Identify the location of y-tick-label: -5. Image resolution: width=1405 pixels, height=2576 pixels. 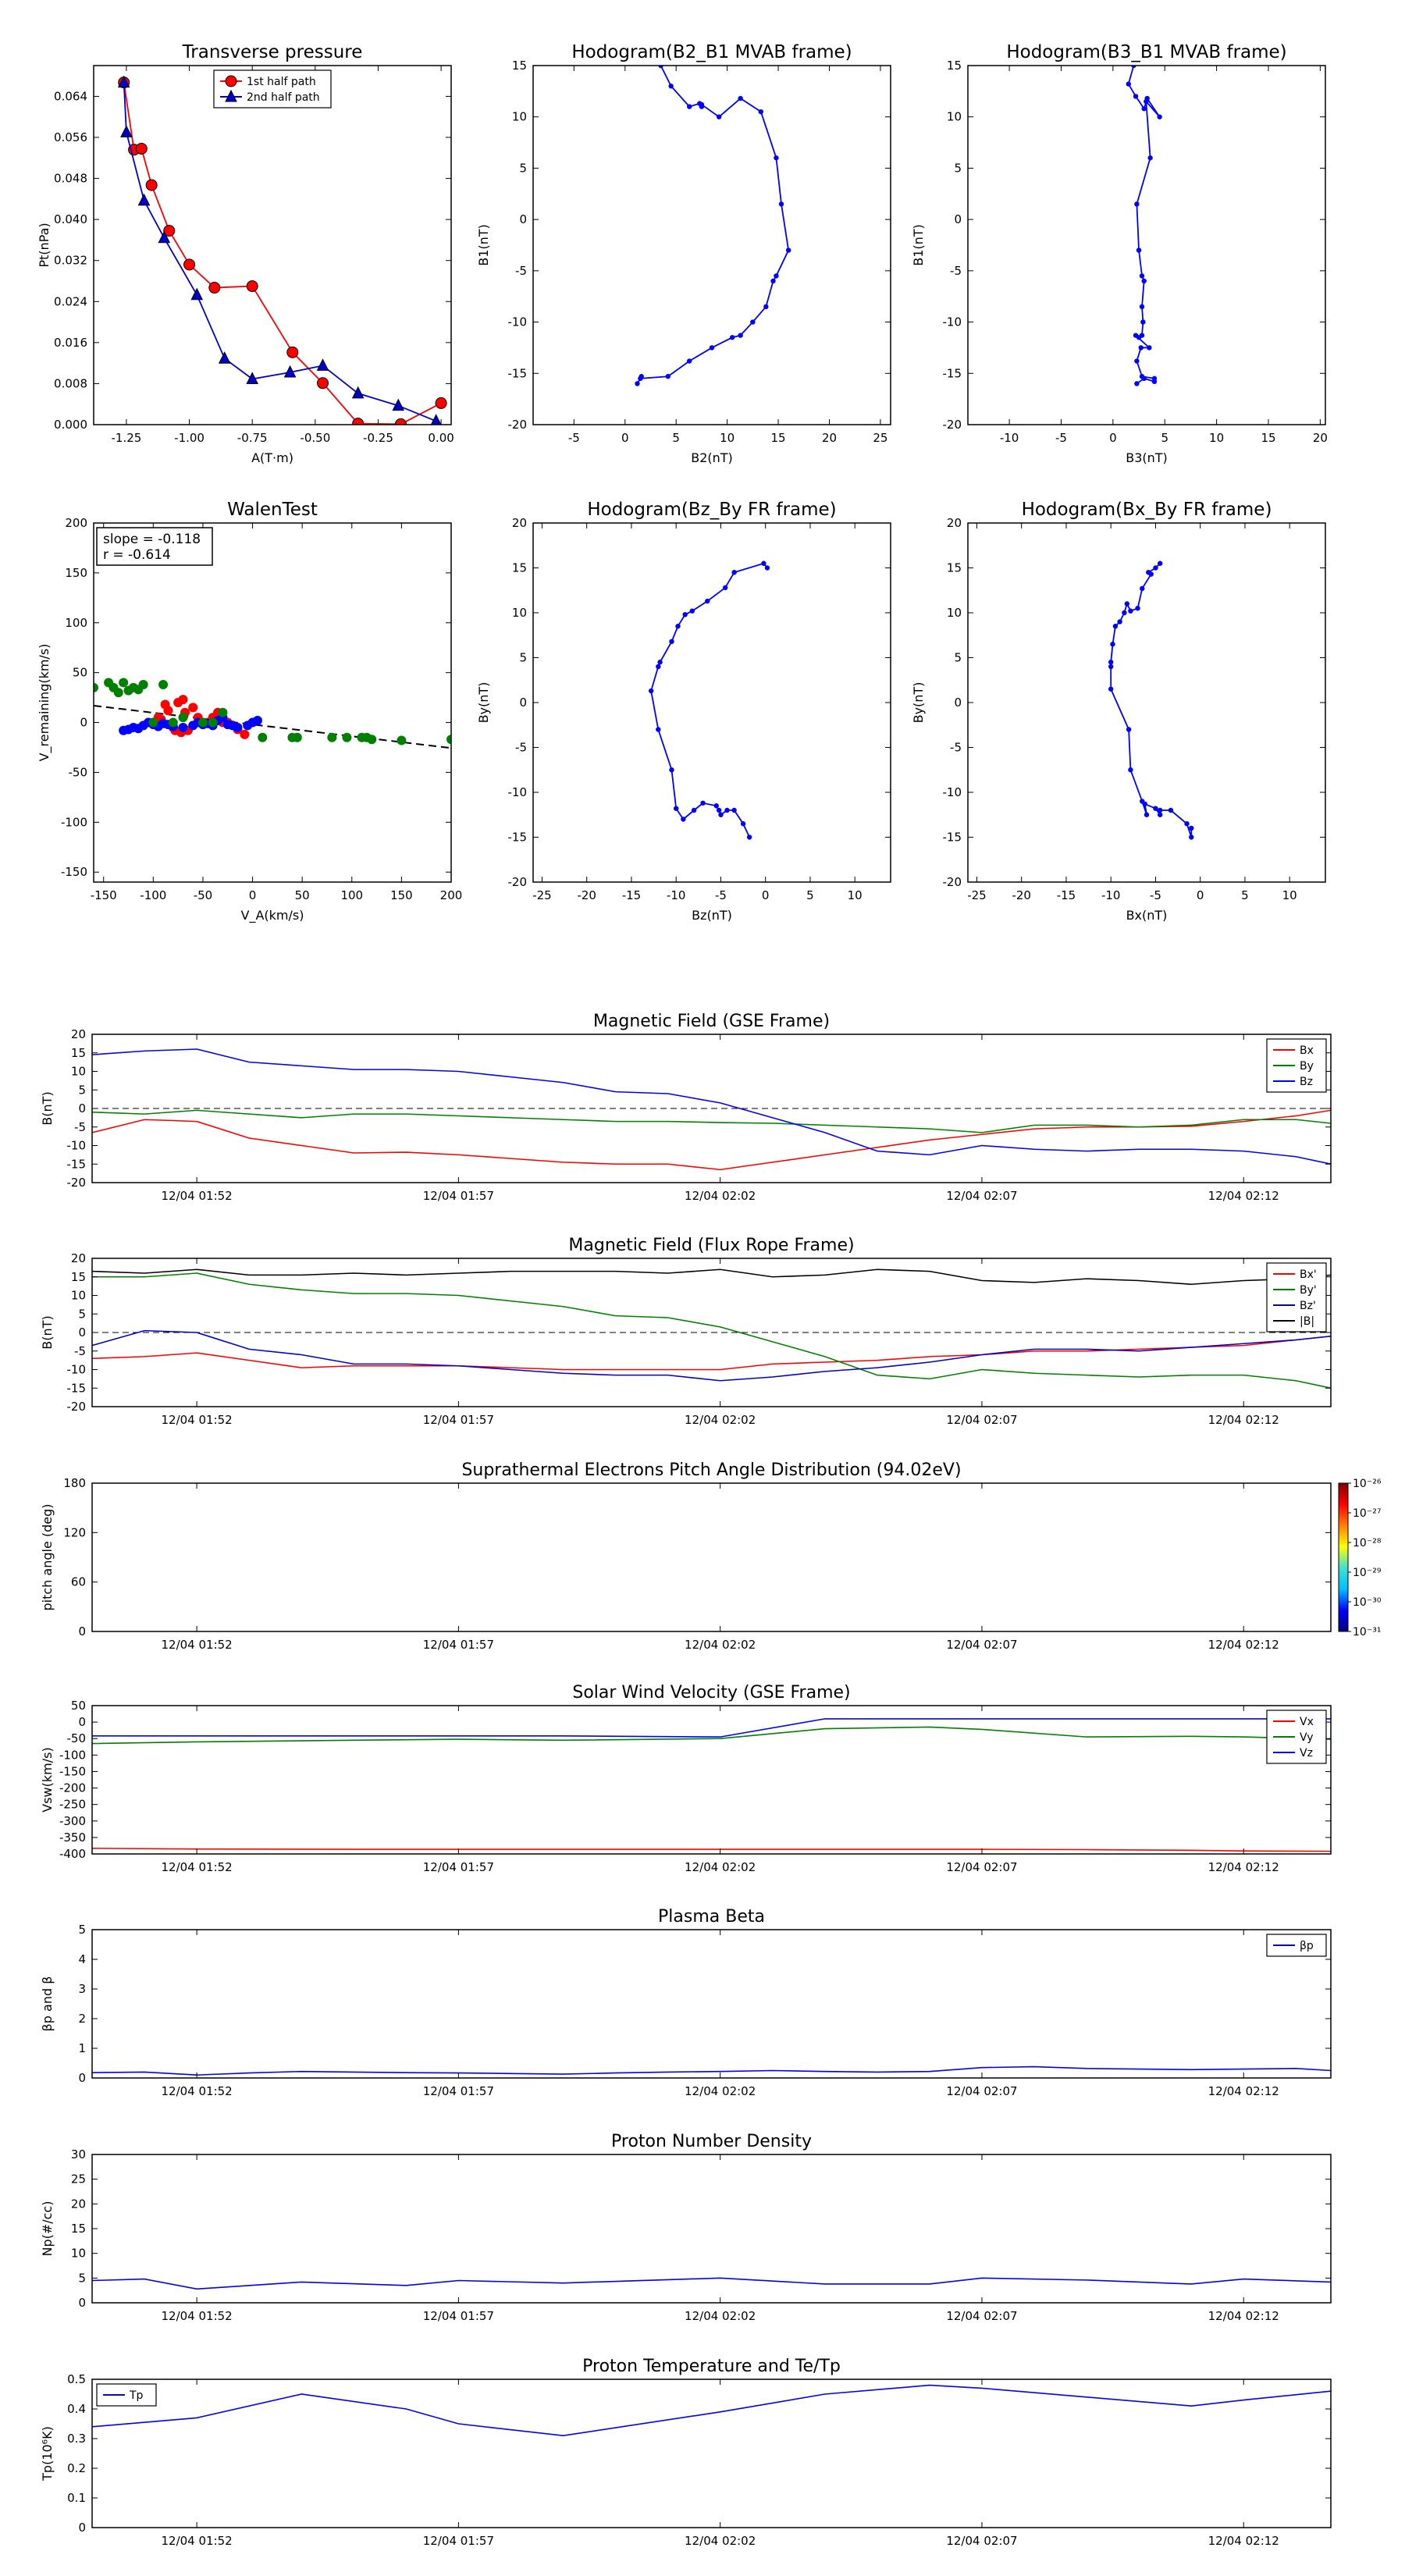
(80, 1351).